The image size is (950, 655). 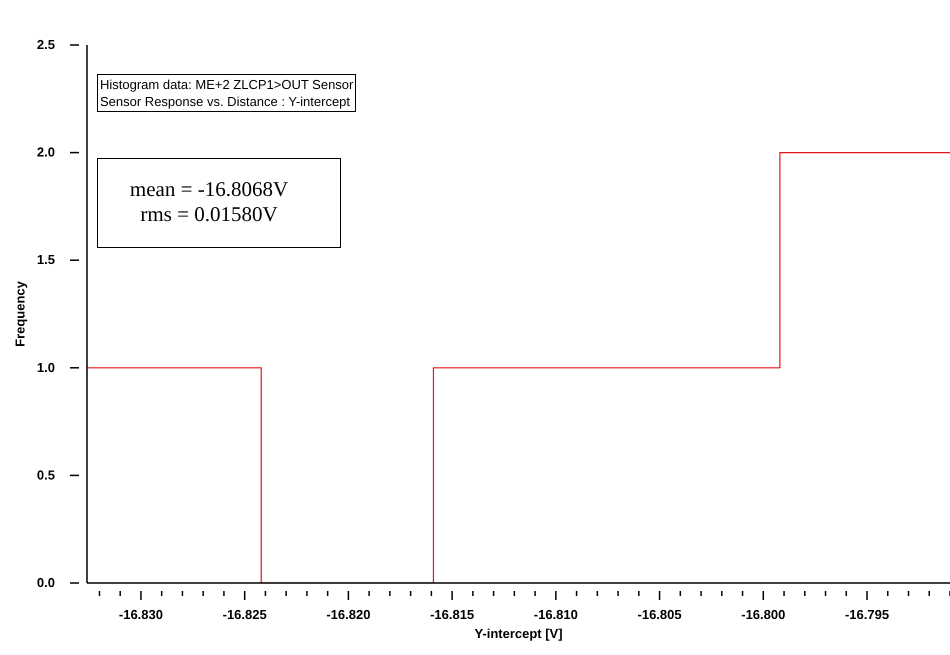 I want to click on y-axis-title: Frequency, so click(x=20, y=313).